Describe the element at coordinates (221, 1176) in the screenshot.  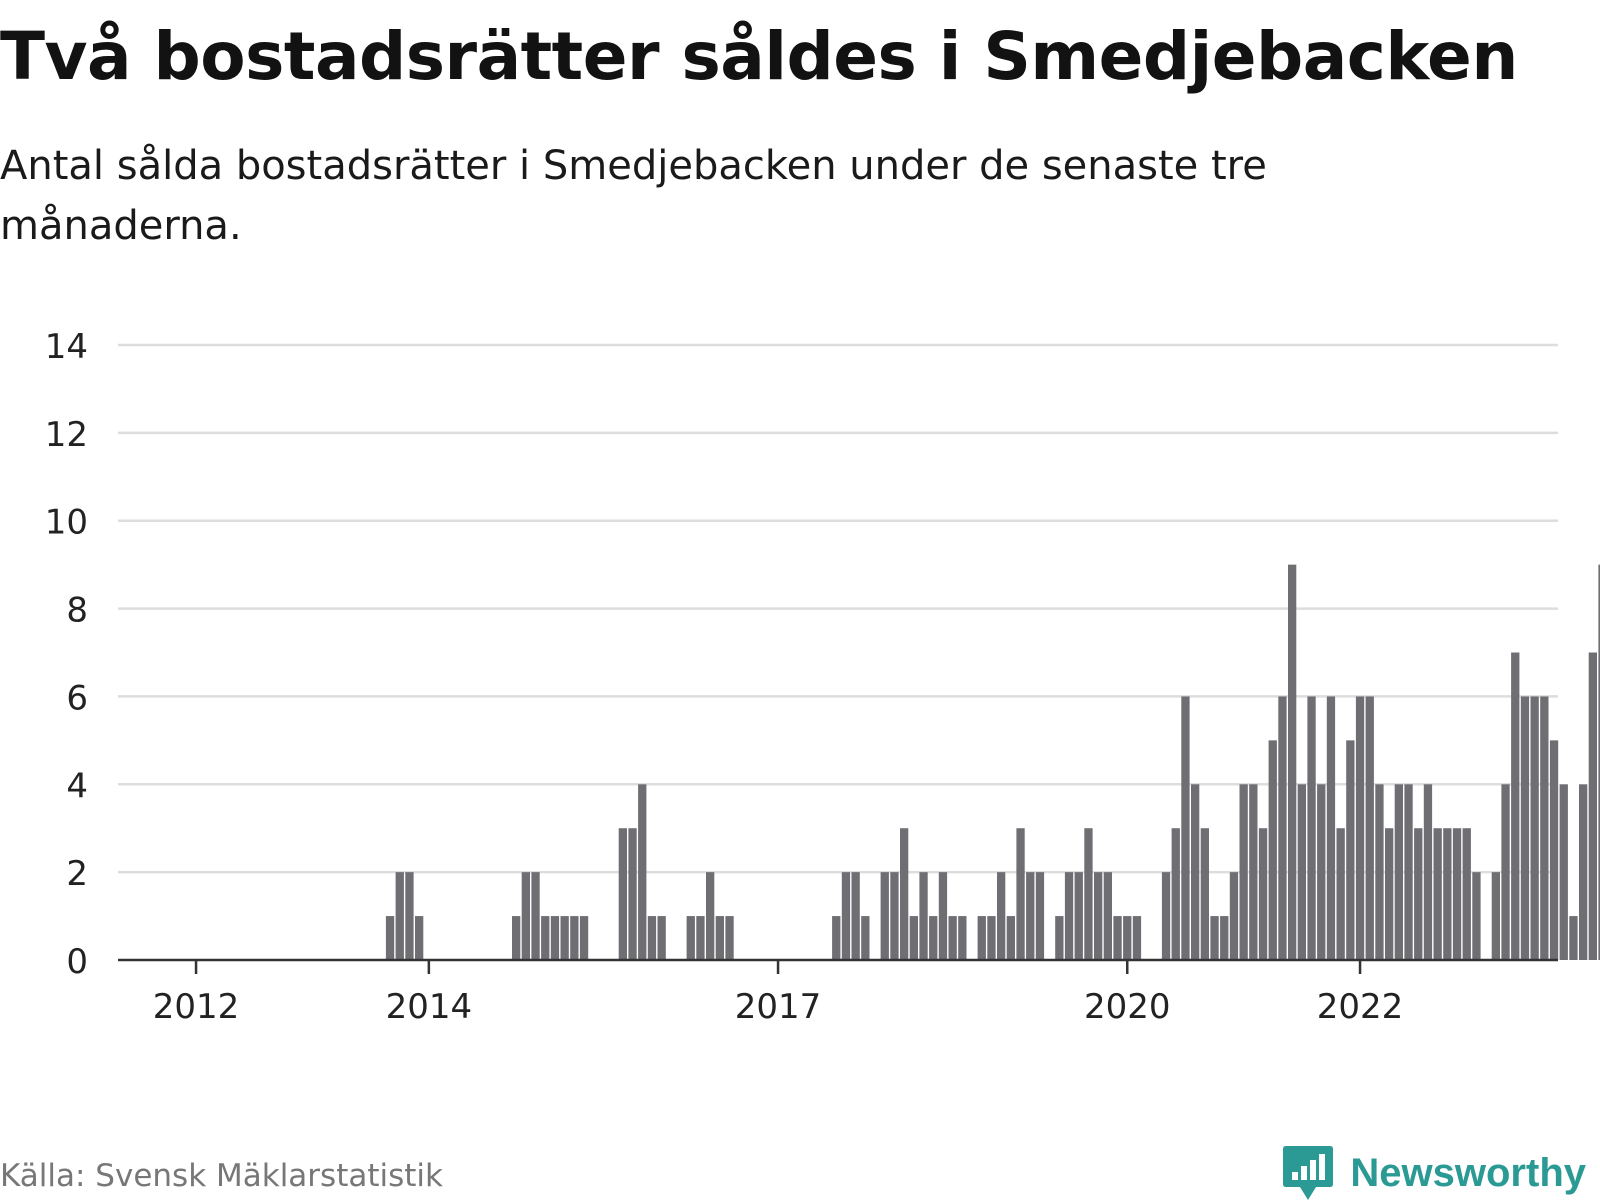
I see `source-note: Källa: Svensk Mäklarstatistik` at that location.